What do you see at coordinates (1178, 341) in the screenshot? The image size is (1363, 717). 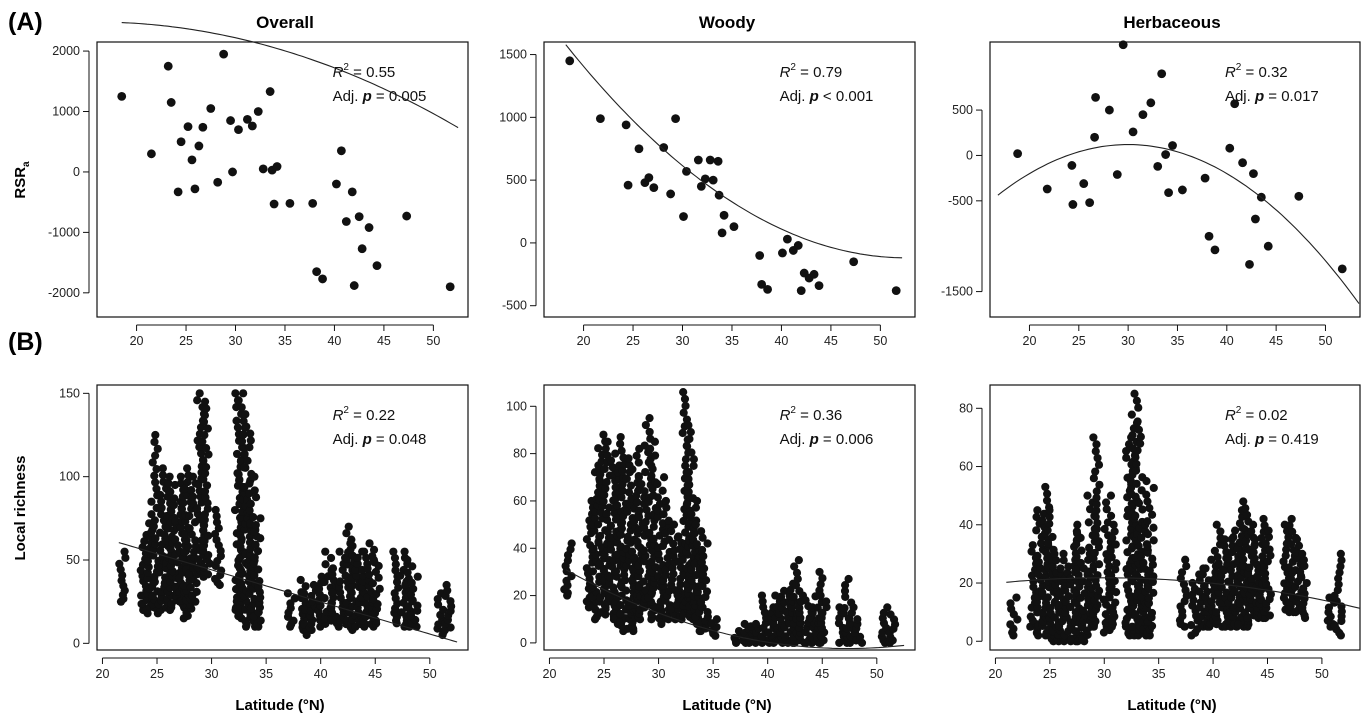 I see `x-tick-label: 35` at bounding box center [1178, 341].